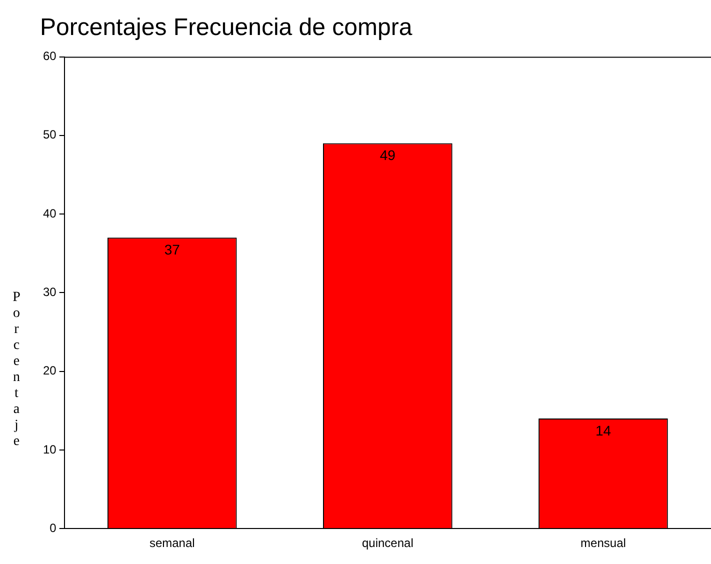 The image size is (711, 564). Describe the element at coordinates (603, 430) in the screenshot. I see `data-label: 14` at that location.